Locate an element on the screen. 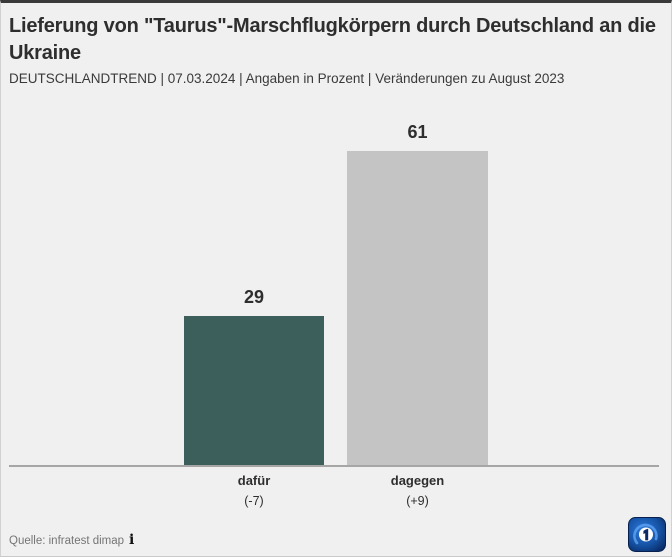 The width and height of the screenshot is (672, 557). x-label-group-dafuer: dafür (-7) is located at coordinates (254, 490).